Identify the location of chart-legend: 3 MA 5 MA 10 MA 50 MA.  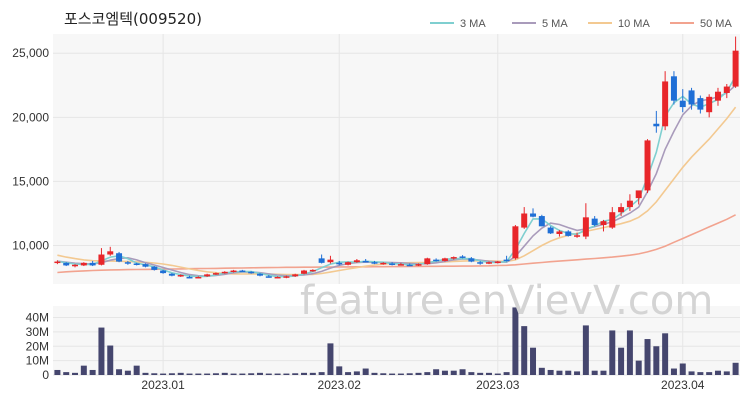
(581, 24).